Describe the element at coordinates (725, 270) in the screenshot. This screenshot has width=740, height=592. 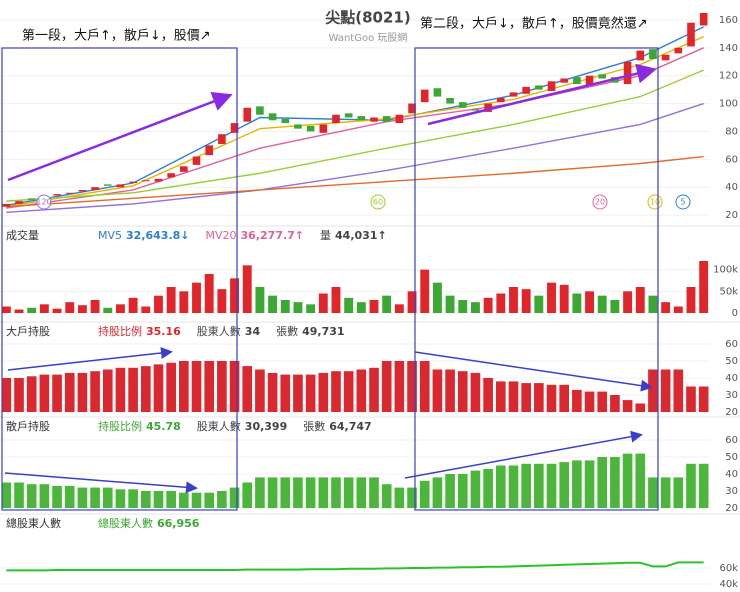
I see `y-tick-label: 100k` at that location.